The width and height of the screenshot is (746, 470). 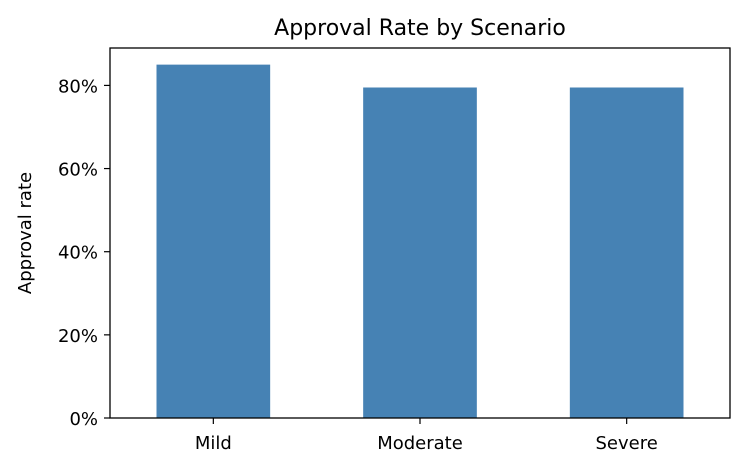 I want to click on y-tick-label: 60%, so click(x=78, y=170).